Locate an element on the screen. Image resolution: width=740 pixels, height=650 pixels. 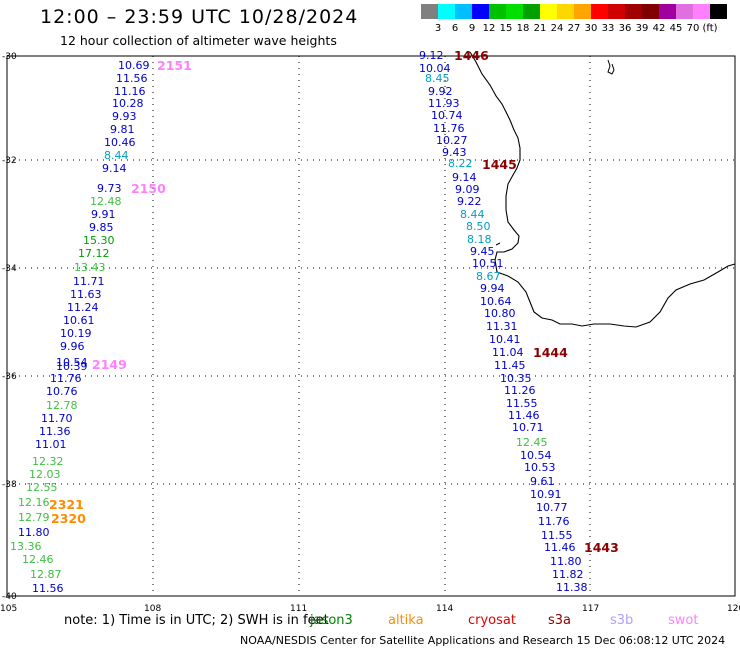
west-track-value: 11.01 is located at coordinates (51, 444).